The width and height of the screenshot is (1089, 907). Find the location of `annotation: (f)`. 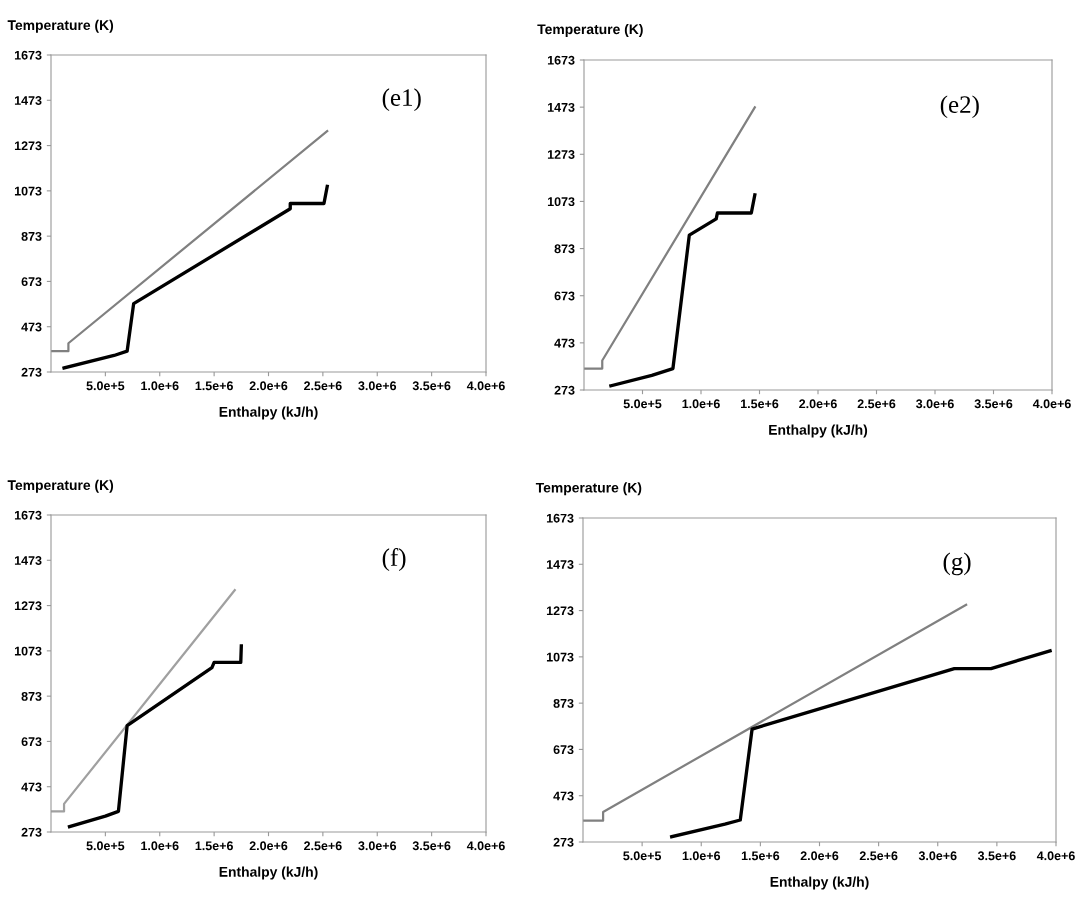

annotation: (f) is located at coordinates (394, 560).